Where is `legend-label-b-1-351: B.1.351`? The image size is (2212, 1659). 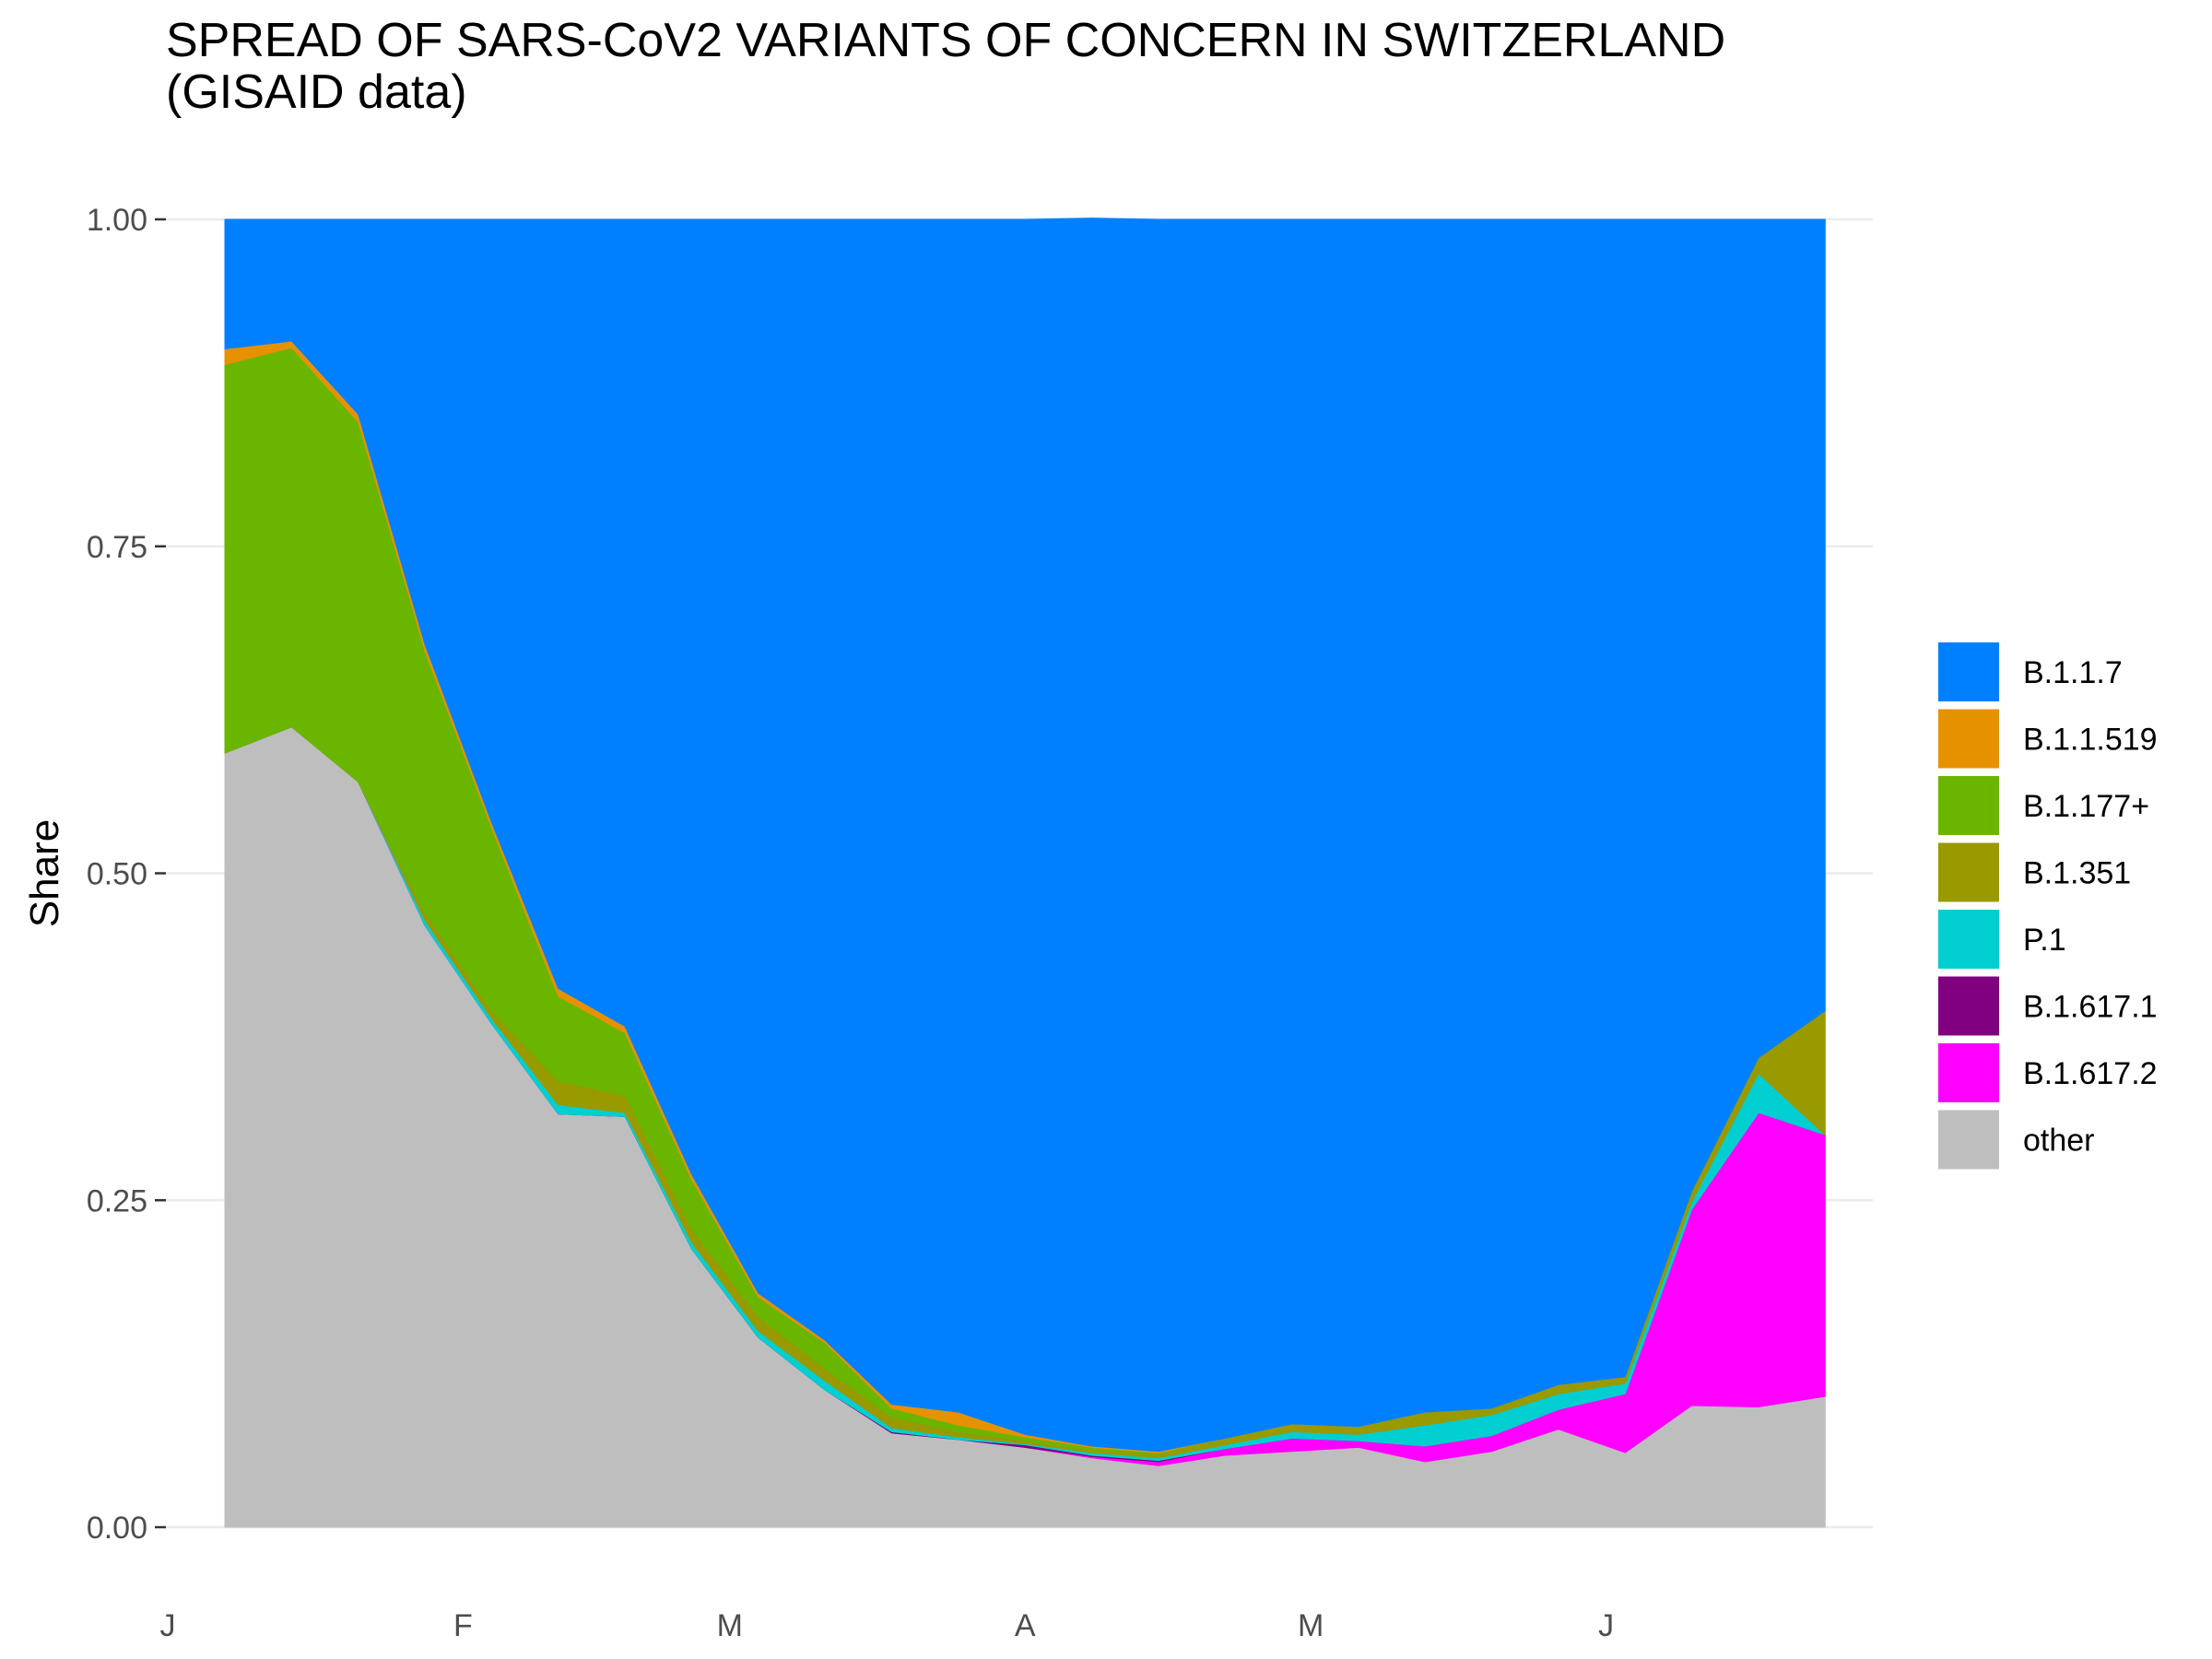
legend-label-b-1-351: B.1.351 is located at coordinates (2077, 873).